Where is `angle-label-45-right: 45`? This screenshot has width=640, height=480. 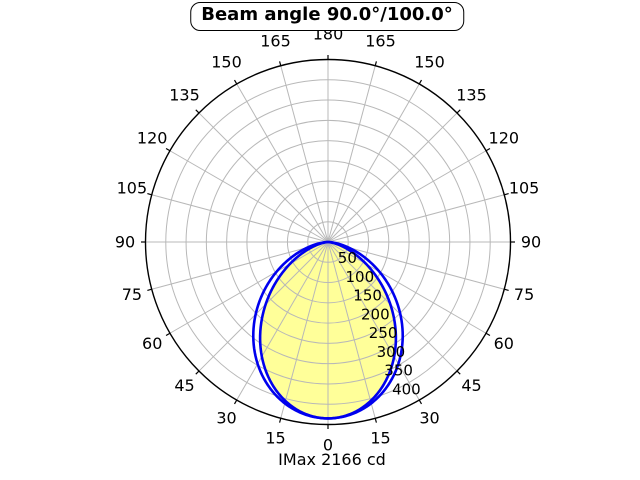 angle-label-45-right: 45 is located at coordinates (471, 385).